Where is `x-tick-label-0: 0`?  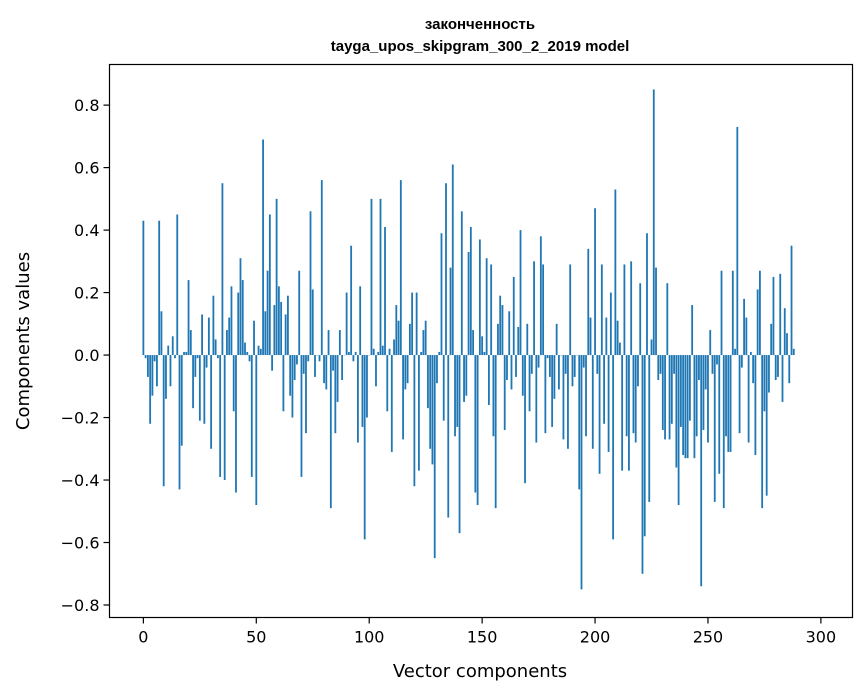 x-tick-label-0: 0 is located at coordinates (143, 637).